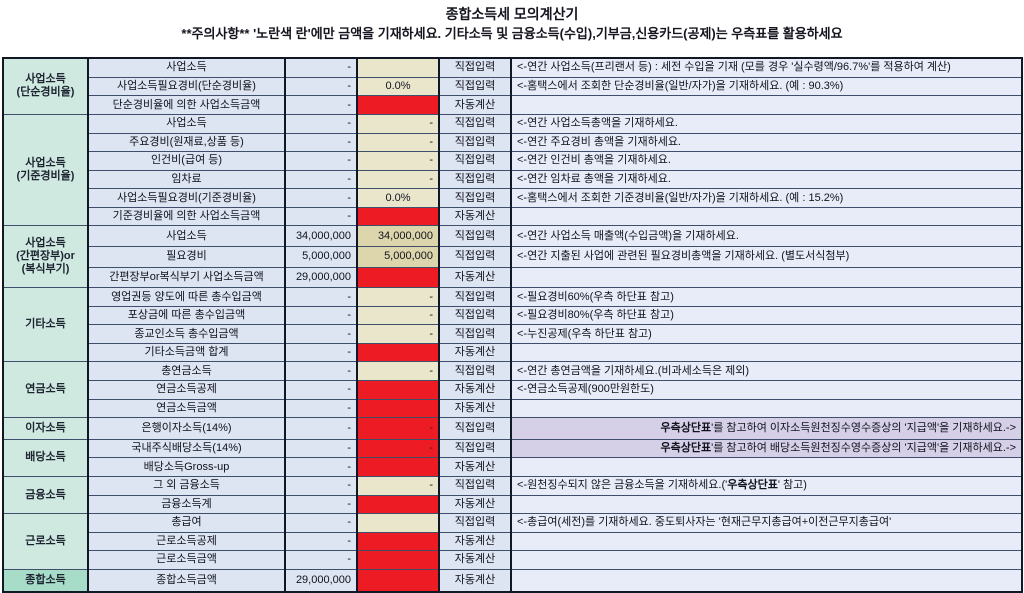 The image size is (1024, 593). Describe the element at coordinates (45, 92) in the screenshot. I see `group-label-line: (단순경비율)` at that location.